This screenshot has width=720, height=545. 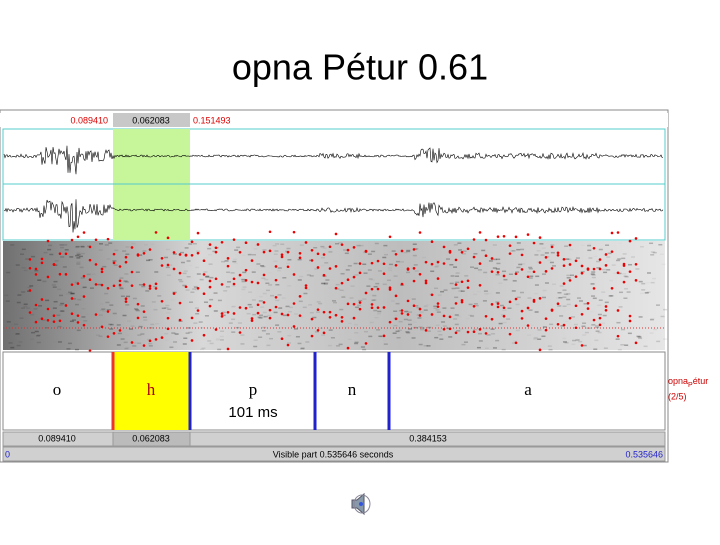 What do you see at coordinates (334, 439) in the screenshot?
I see `duration-bar` at bounding box center [334, 439].